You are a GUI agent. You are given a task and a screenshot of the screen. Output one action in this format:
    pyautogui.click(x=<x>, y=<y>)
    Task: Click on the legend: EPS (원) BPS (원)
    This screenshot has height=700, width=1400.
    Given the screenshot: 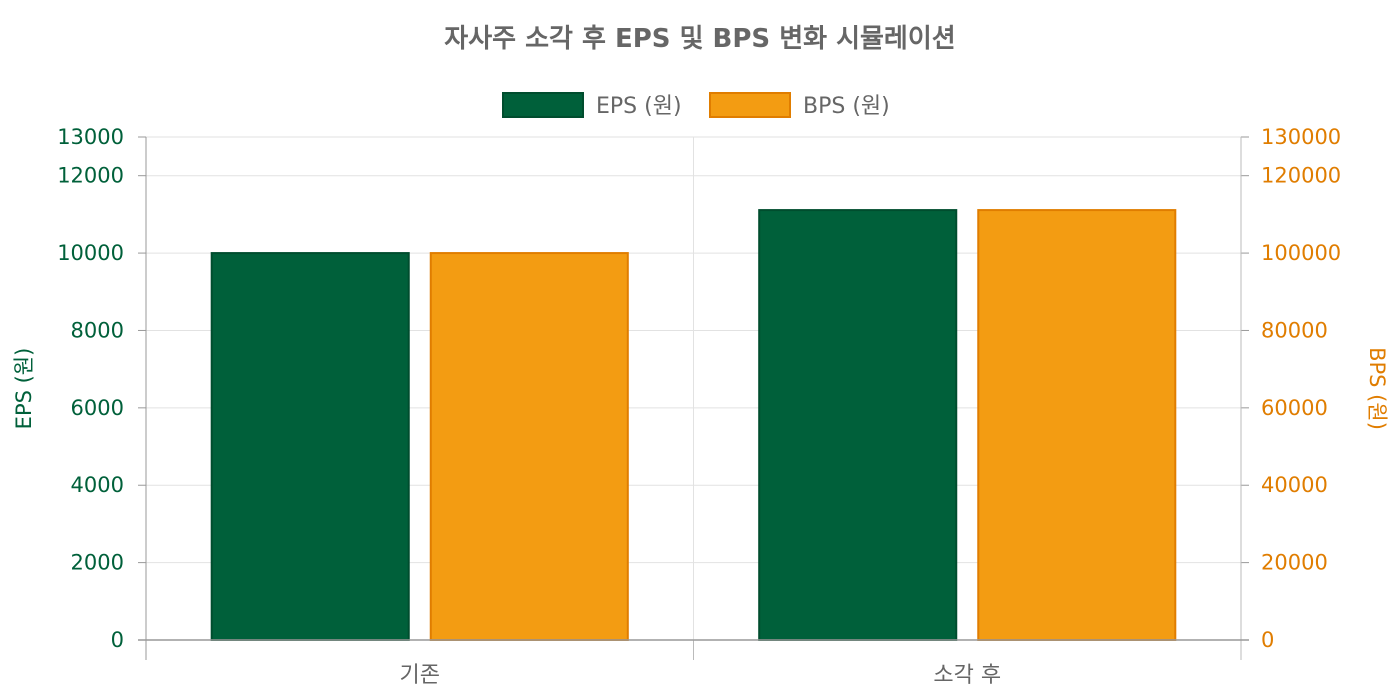 What is the action you would take?
    pyautogui.click(x=696, y=105)
    